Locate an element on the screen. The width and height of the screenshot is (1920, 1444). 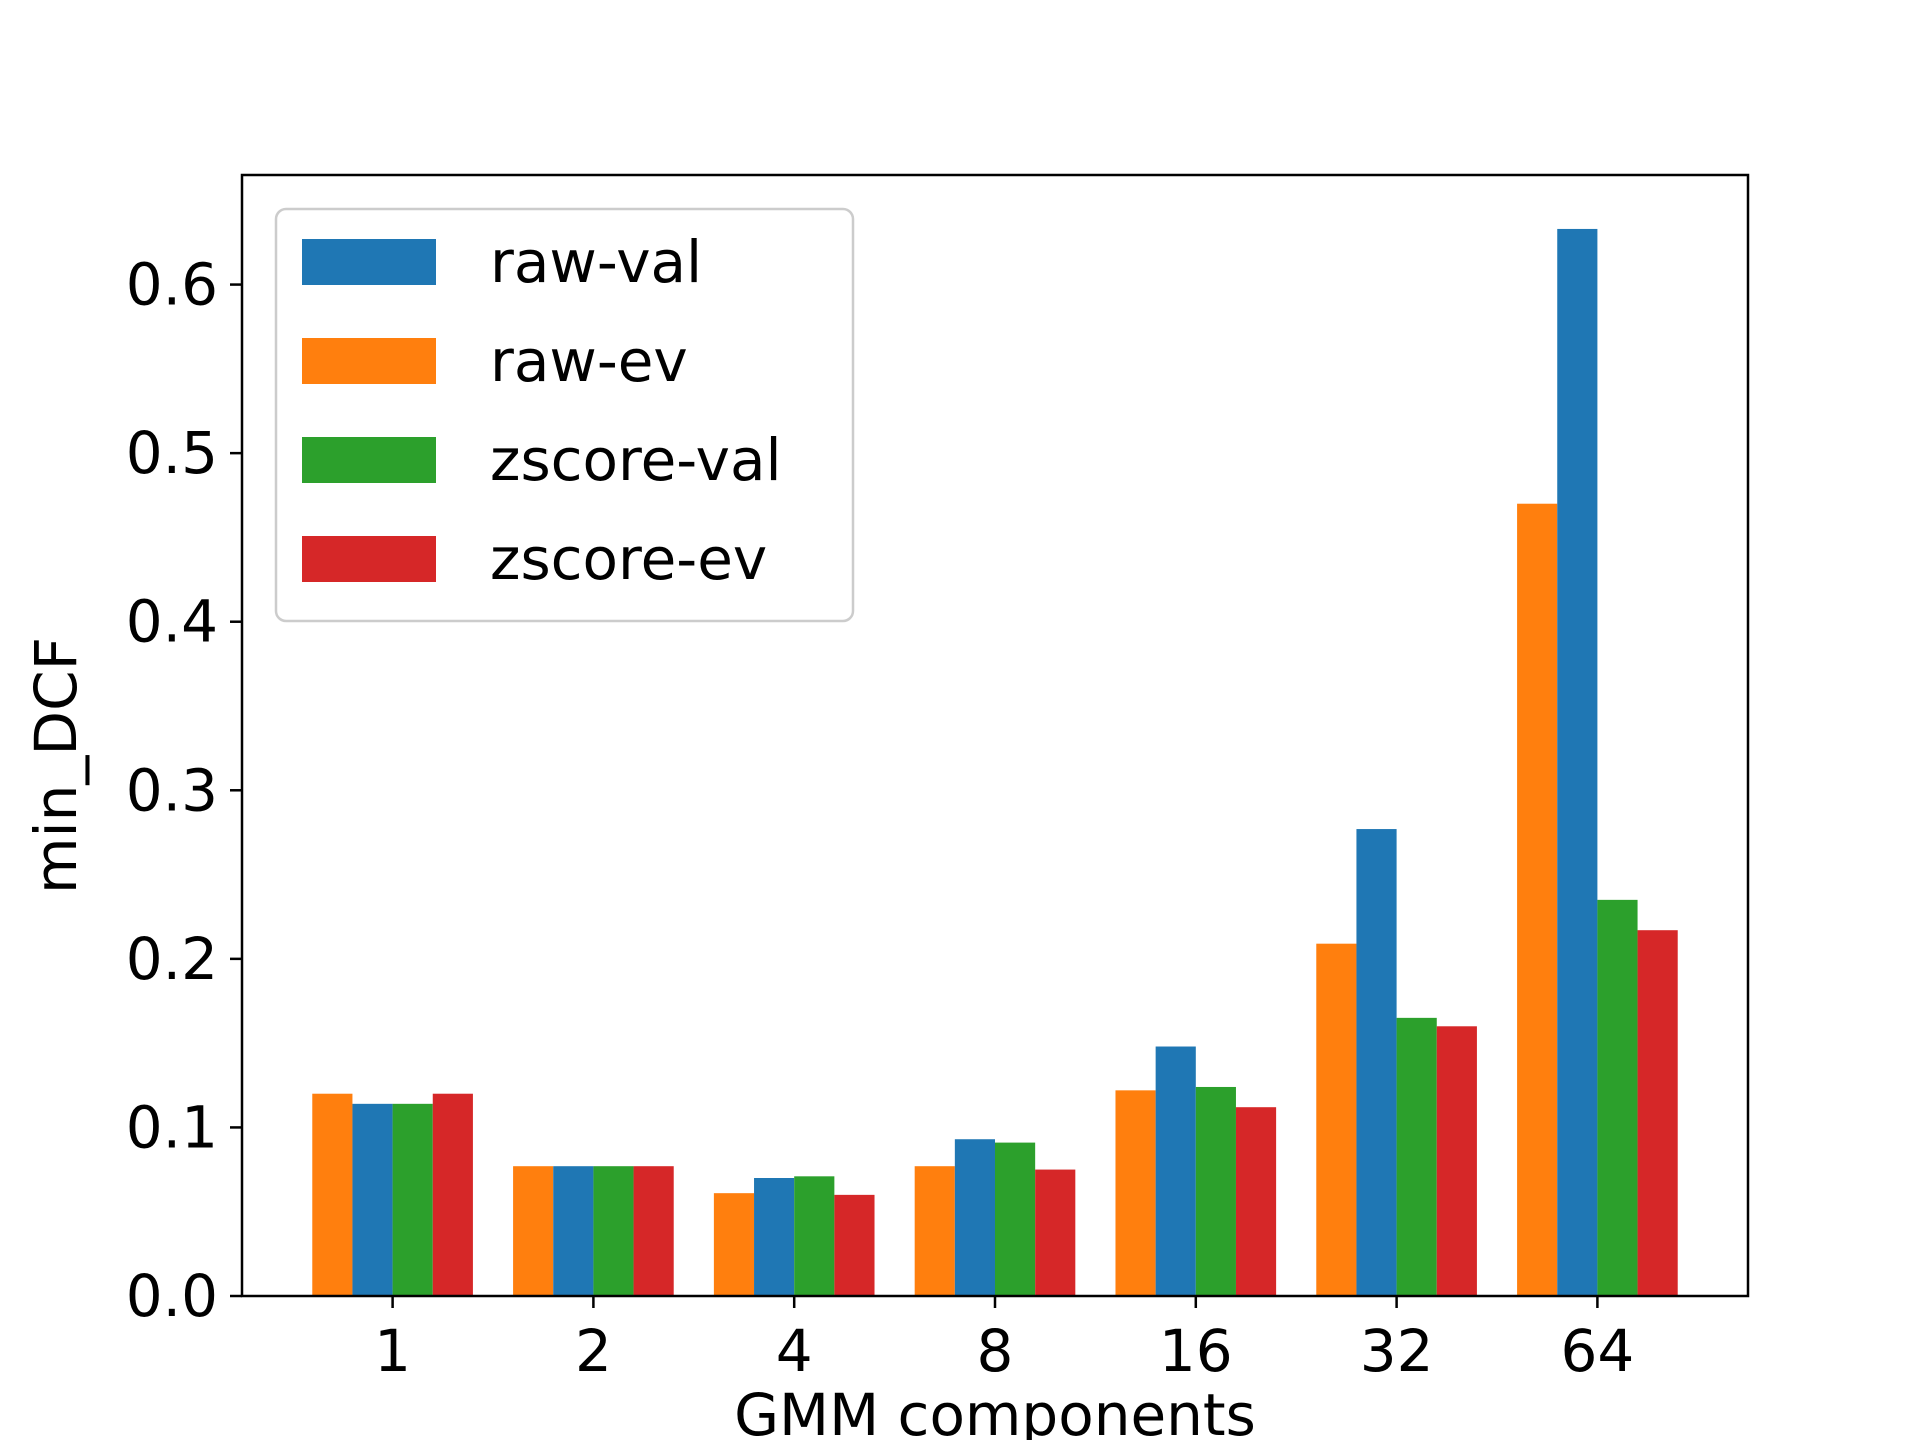
y-tick-label: 0.6 is located at coordinates (172, 285).